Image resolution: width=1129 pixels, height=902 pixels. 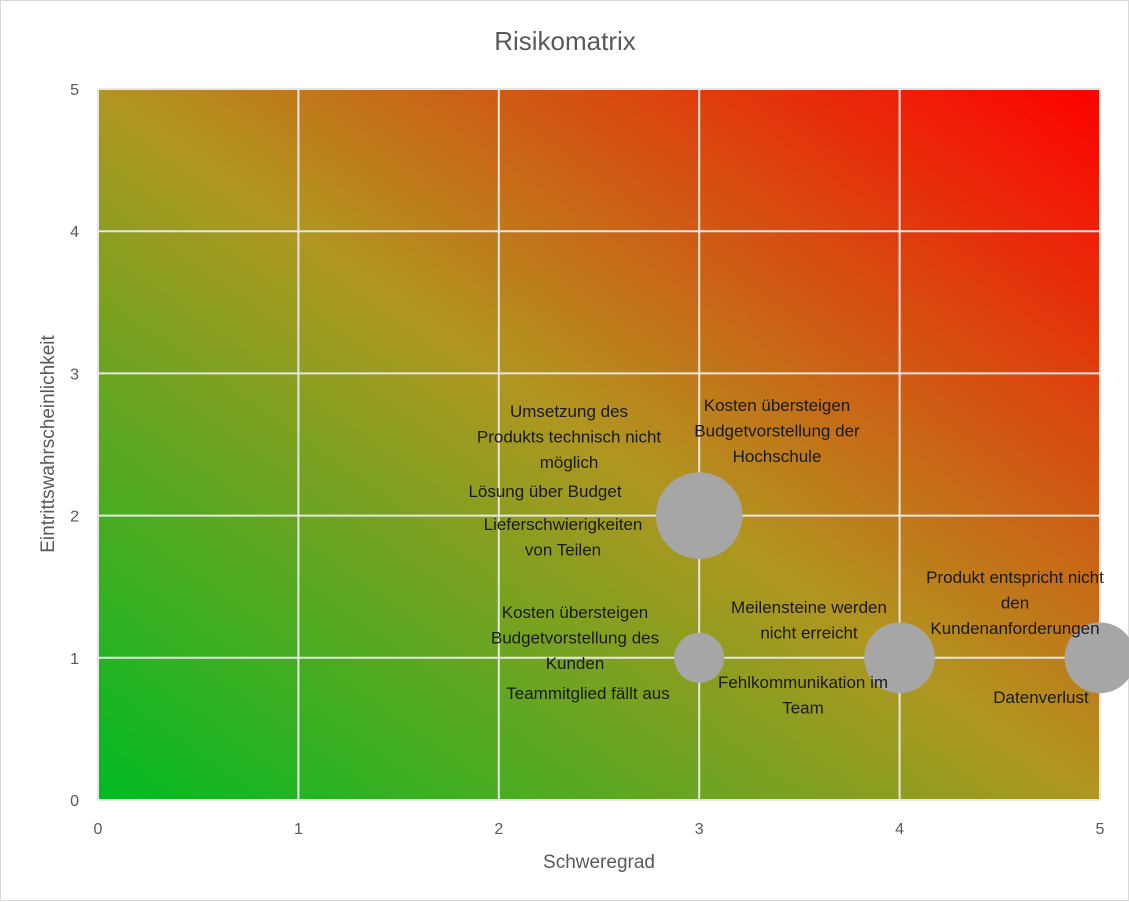 What do you see at coordinates (599, 829) in the screenshot?
I see `x-axis-ticks: 0 1 2 3 4 5` at bounding box center [599, 829].